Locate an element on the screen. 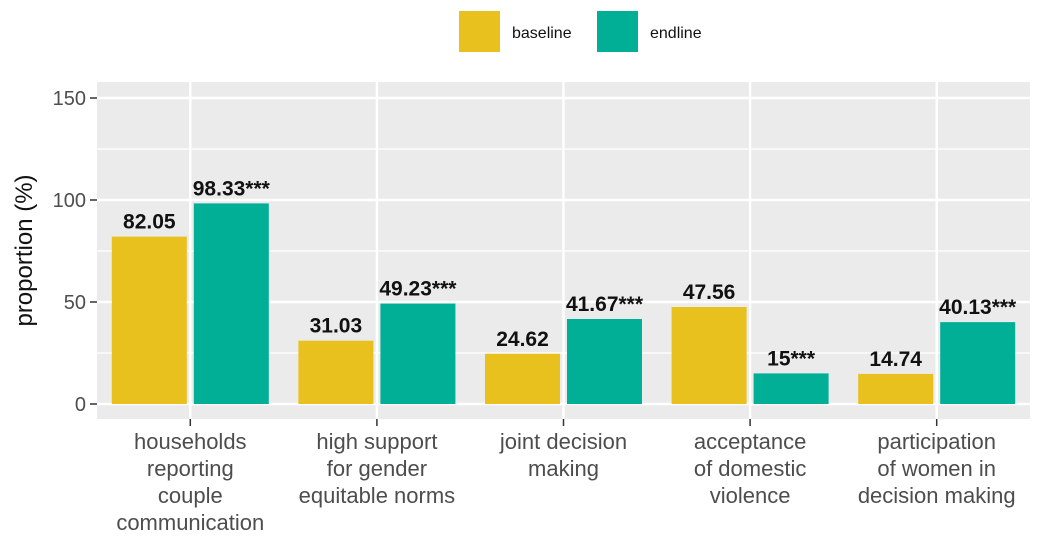 The width and height of the screenshot is (1040, 542). x-tick-label: households reporting couple communication is located at coordinates (190, 482).